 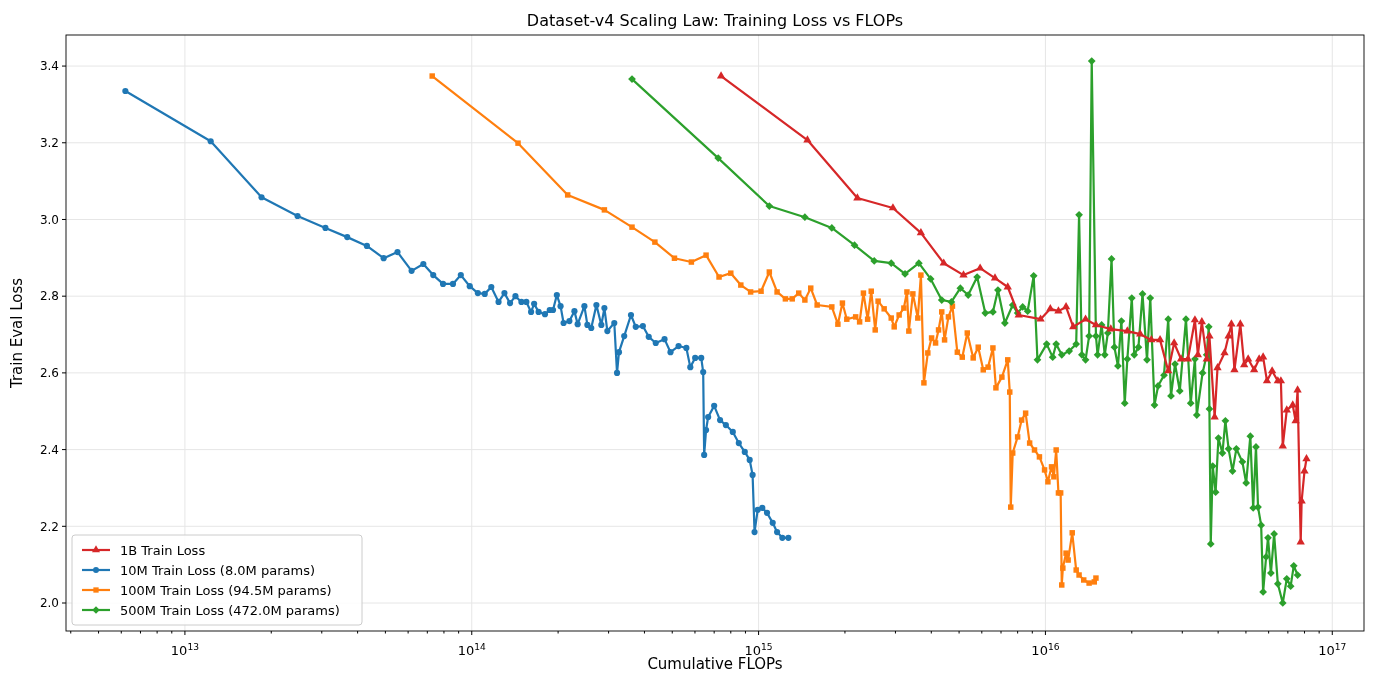 I want to click on x-tick-label: 10$^{15}$, so click(x=758, y=650).